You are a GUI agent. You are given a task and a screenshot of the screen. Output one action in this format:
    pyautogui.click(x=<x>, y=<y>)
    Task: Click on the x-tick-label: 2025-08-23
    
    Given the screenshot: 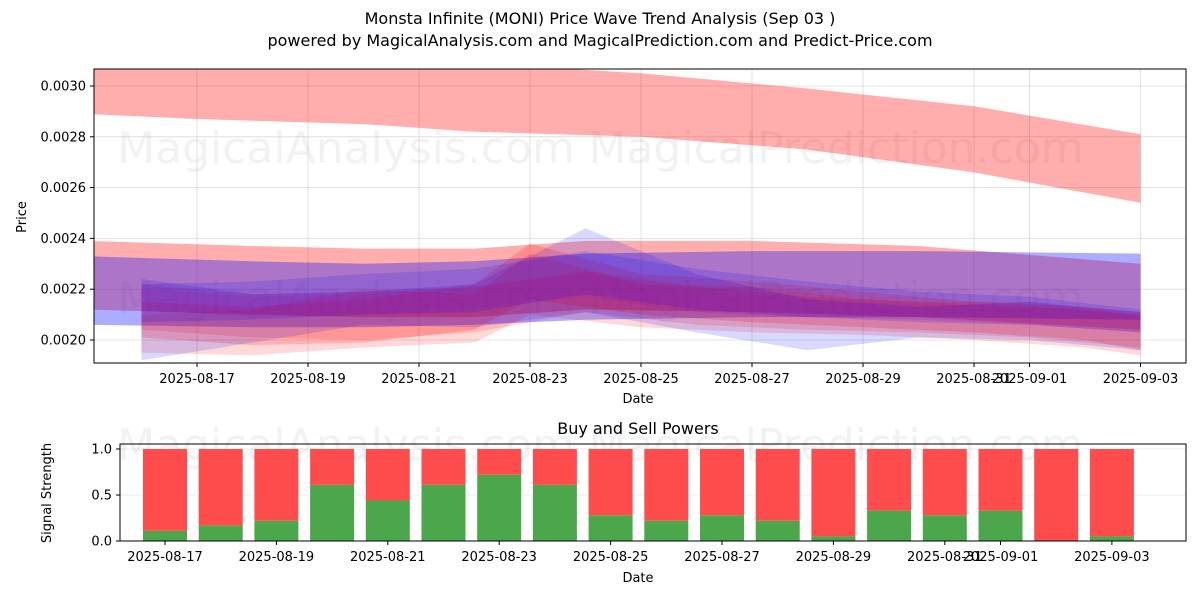 What is the action you would take?
    pyautogui.click(x=530, y=379)
    